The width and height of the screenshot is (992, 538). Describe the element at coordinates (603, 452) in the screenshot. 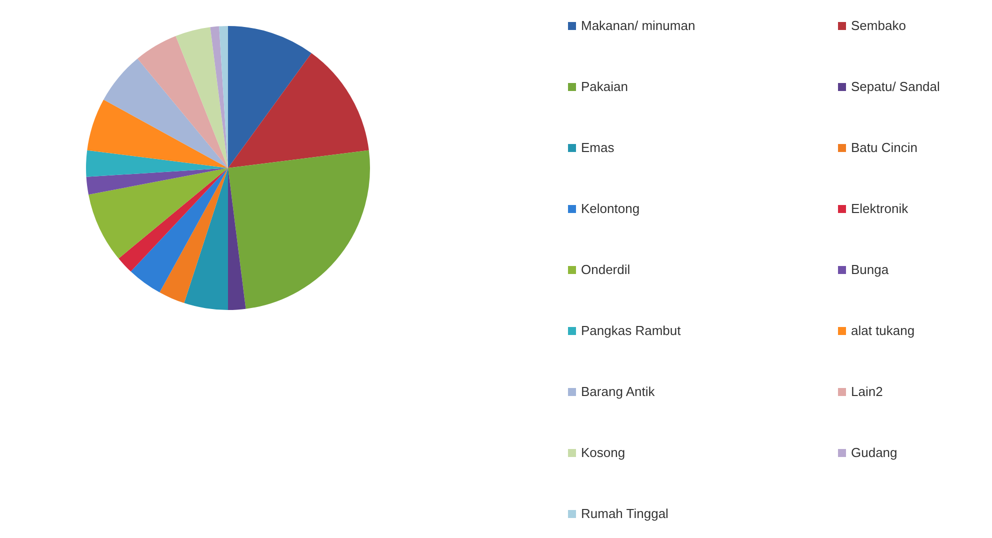

I see `legend-label: Kosong` at that location.